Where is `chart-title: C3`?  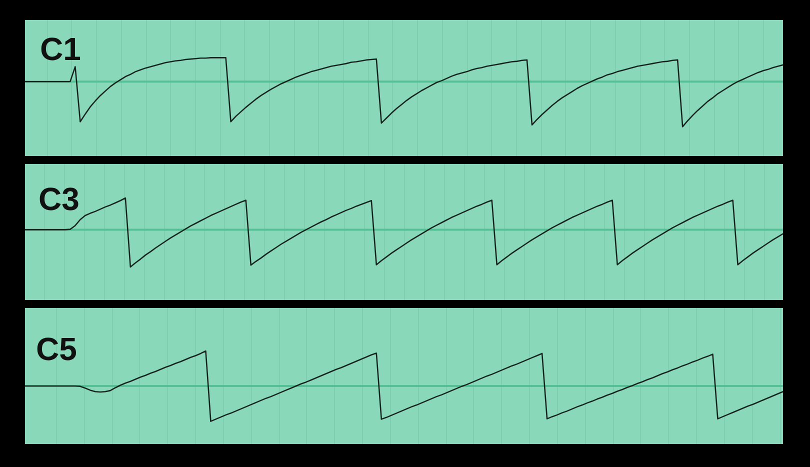 chart-title: C3 is located at coordinates (59, 199).